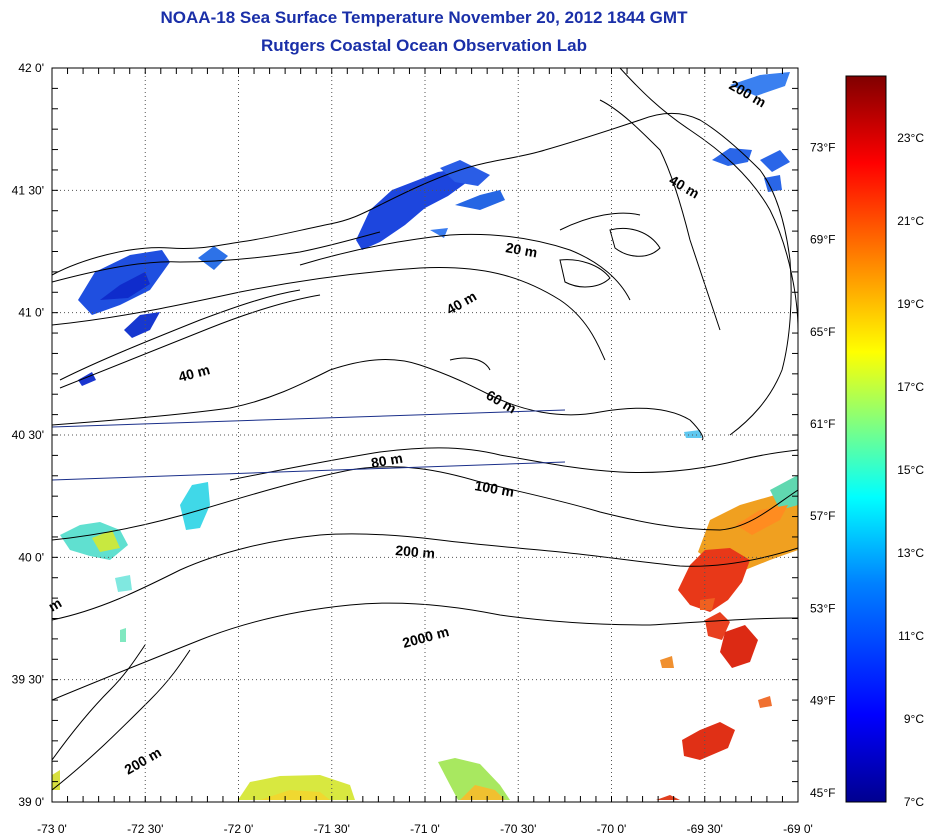 The image size is (928, 840). What do you see at coordinates (494, 488) in the screenshot?
I see `depth-label: 100 m` at bounding box center [494, 488].